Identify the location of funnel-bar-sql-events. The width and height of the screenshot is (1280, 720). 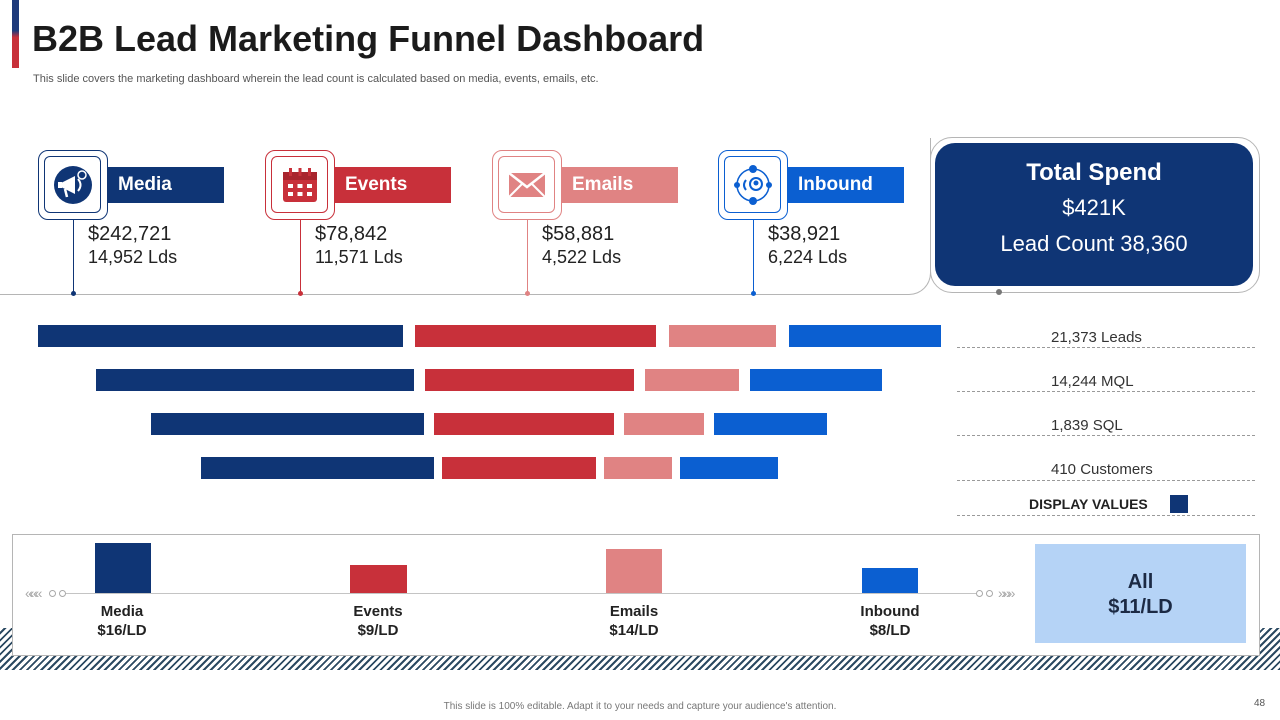
(524, 424).